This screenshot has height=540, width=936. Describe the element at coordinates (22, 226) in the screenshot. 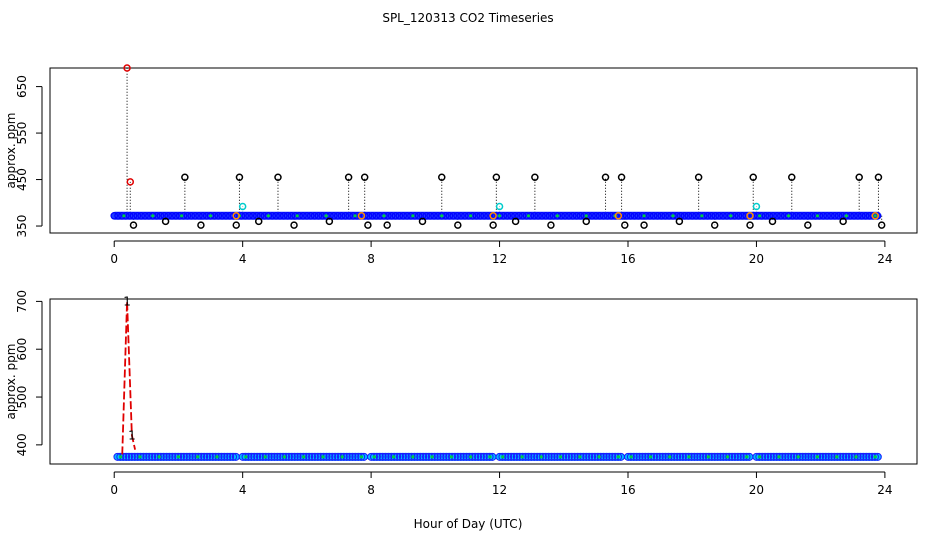

I see `y-tick-label: 350` at that location.